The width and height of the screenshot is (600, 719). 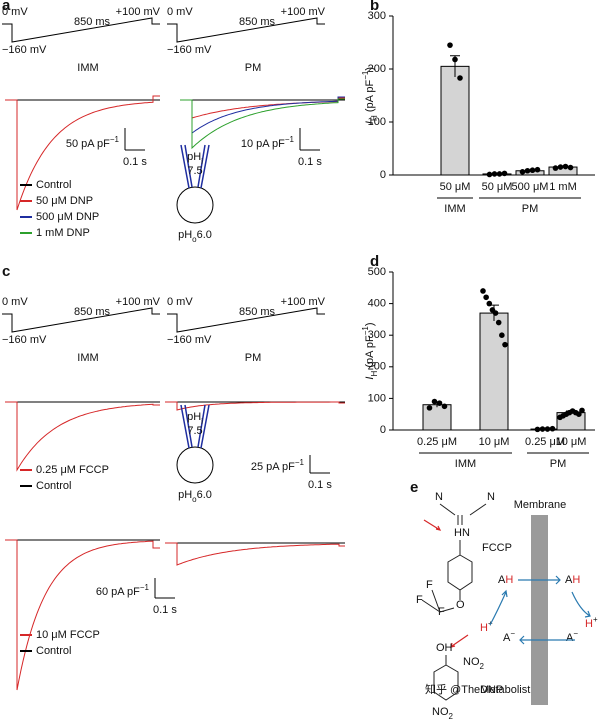 I want to click on text-part: NO, so click(x=471, y=662).